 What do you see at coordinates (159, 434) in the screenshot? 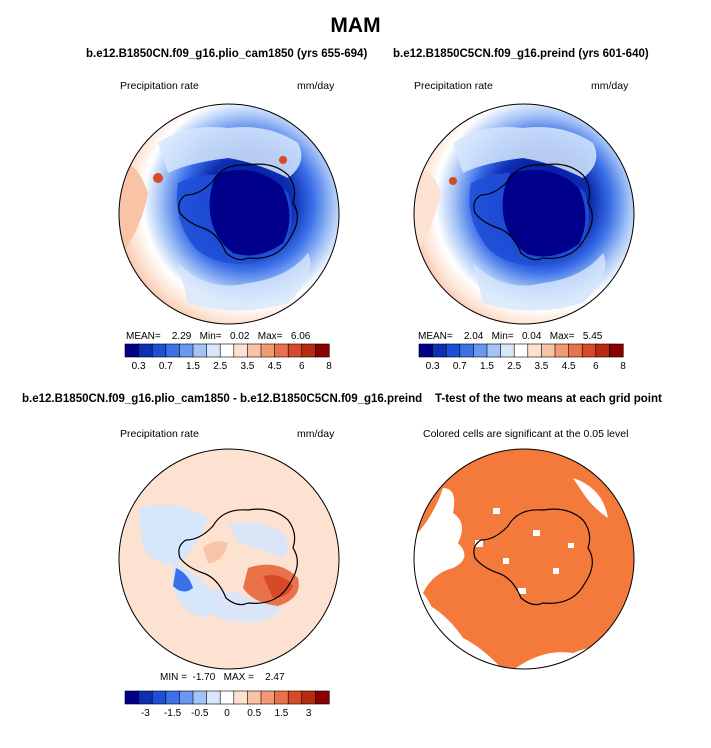
I see `panel-diff-variable-label: Precipitation rate` at bounding box center [159, 434].